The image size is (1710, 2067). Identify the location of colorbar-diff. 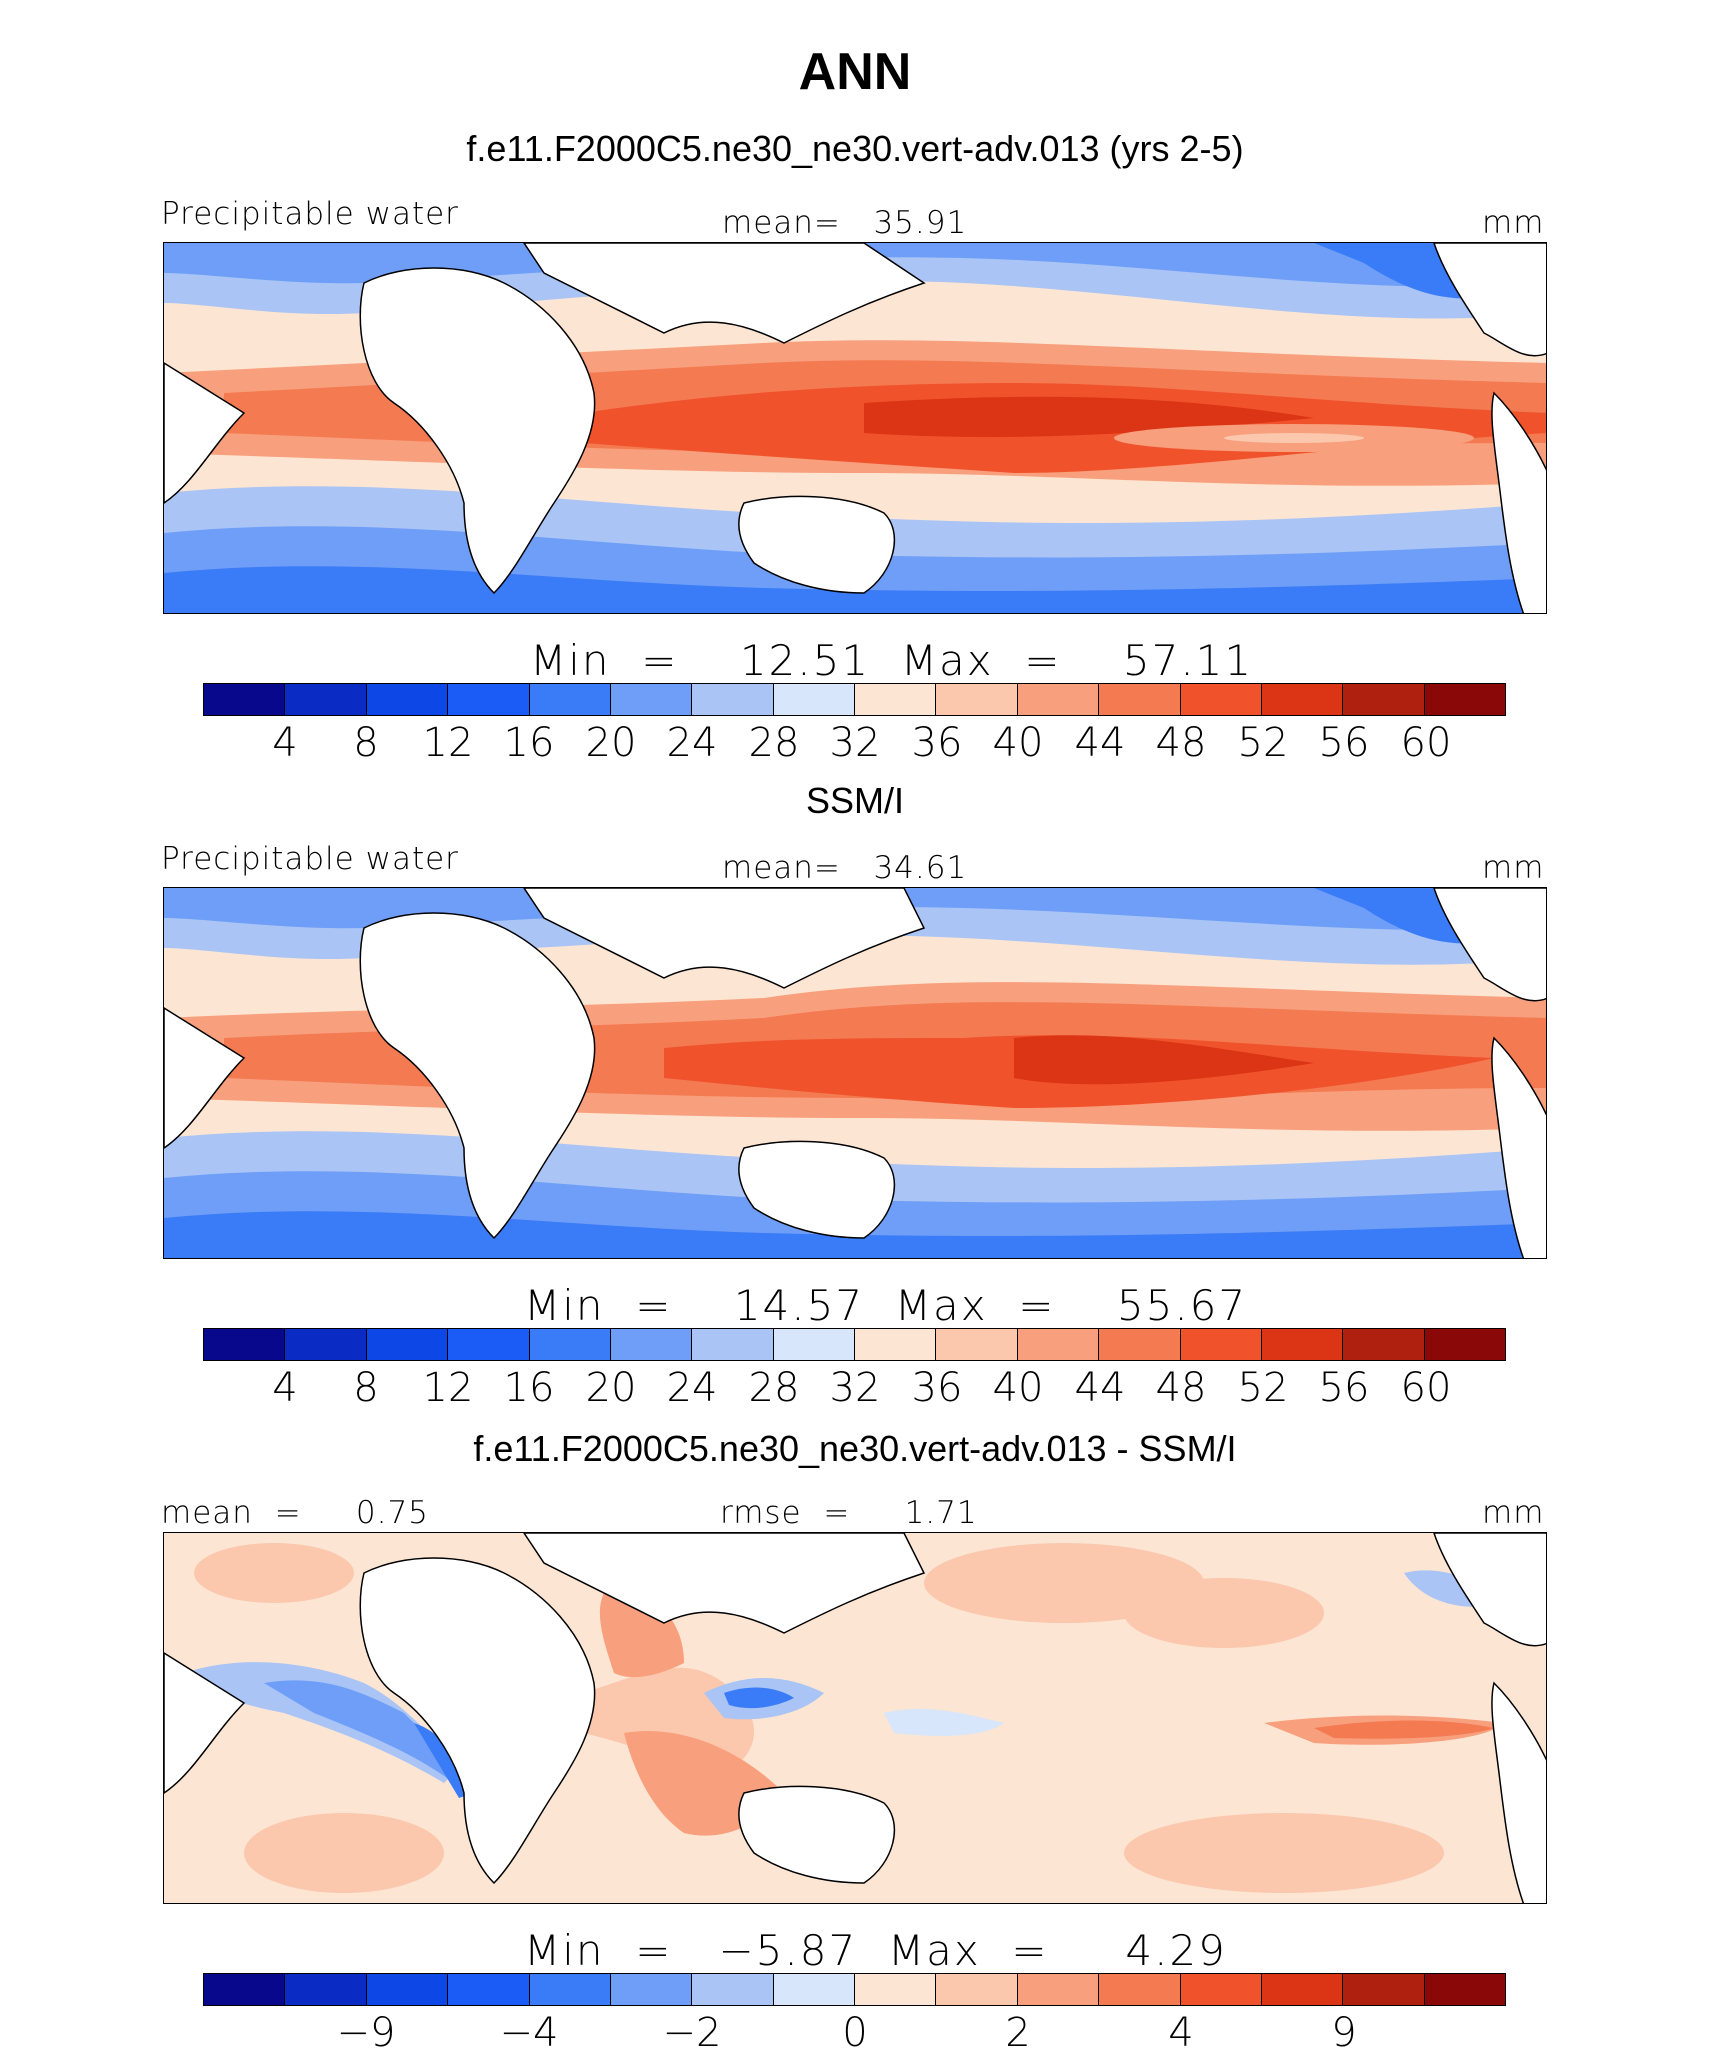
(854, 1989).